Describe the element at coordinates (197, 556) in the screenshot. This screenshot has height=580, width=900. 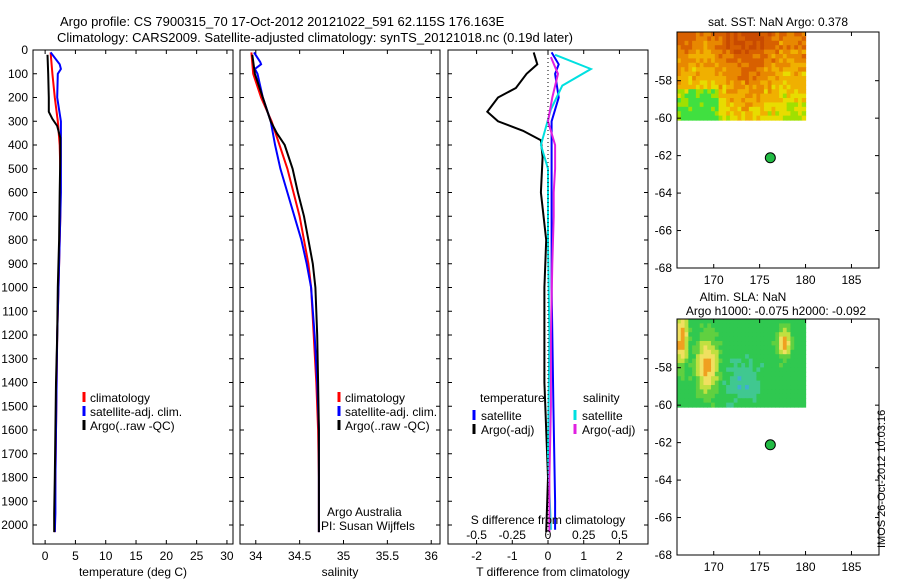
I see `temperature-xtick-label: 25` at that location.